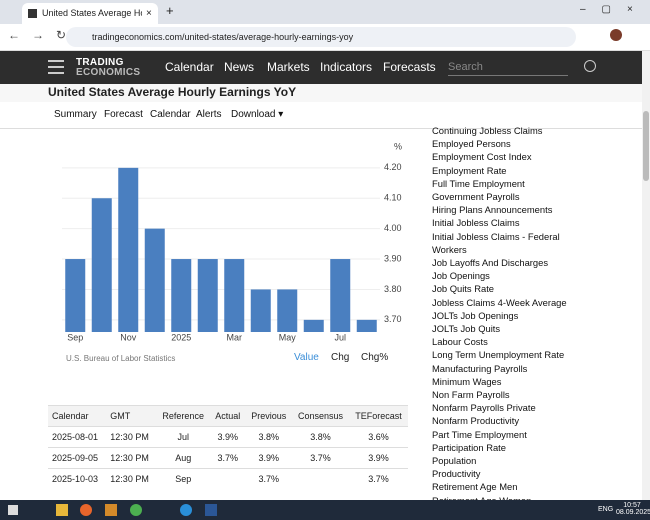 This screenshot has width=650, height=520. Describe the element at coordinates (13, 510) in the screenshot. I see `start` at that location.